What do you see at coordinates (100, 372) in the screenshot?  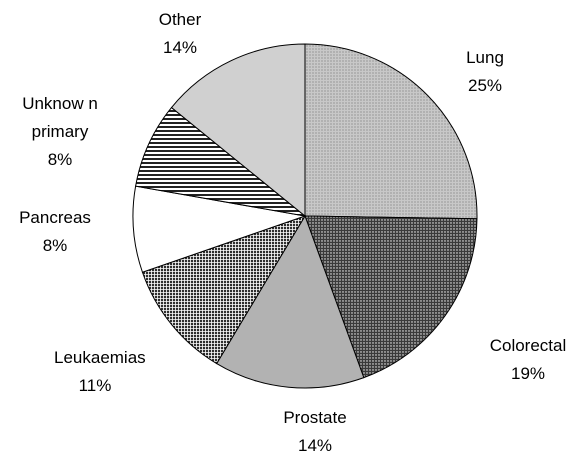 I see `slice-label: Leukaemias 11%` at bounding box center [100, 372].